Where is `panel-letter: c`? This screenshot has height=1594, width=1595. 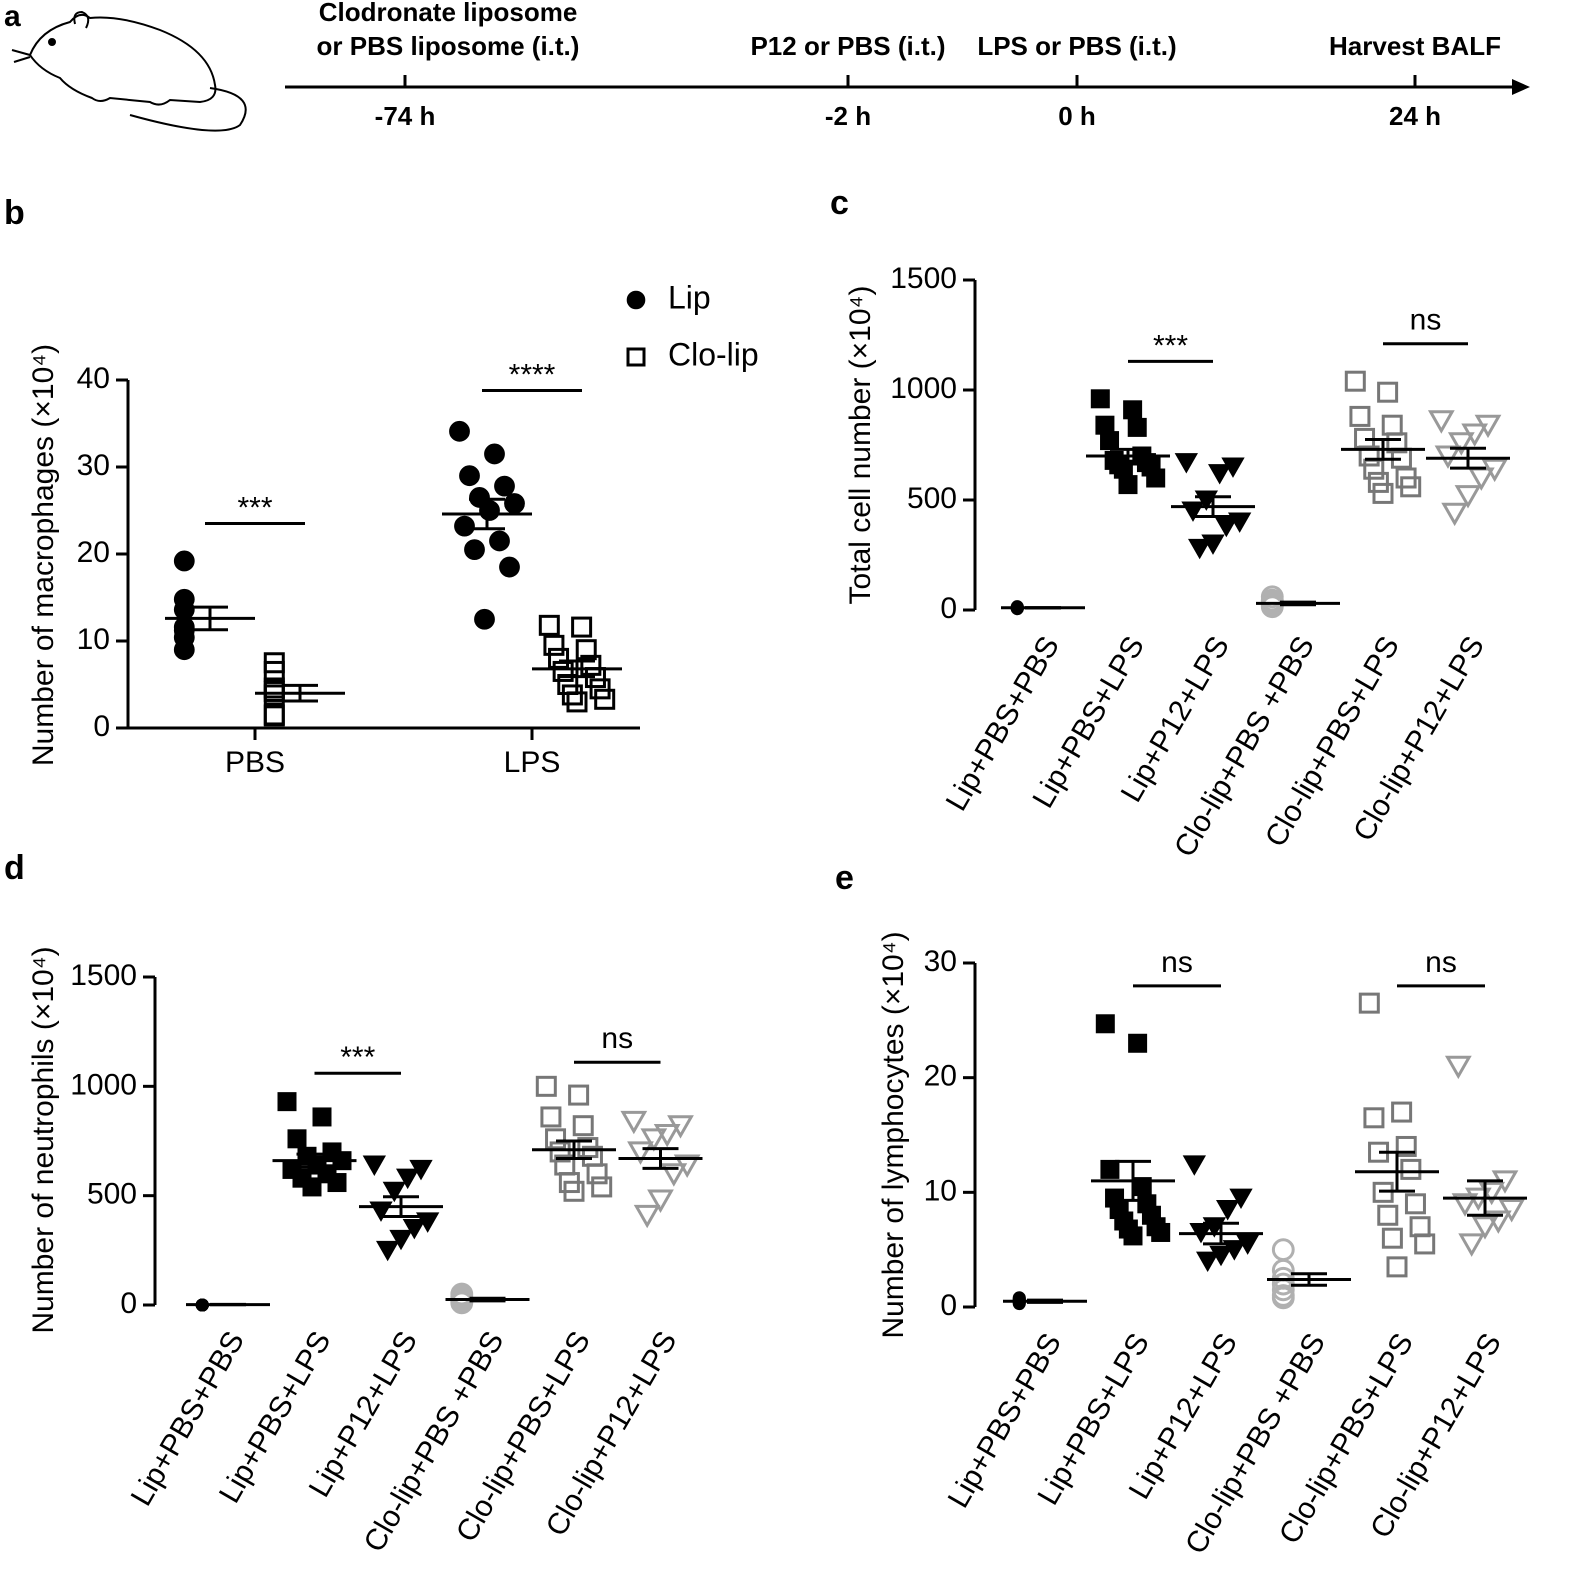
panel-letter: c is located at coordinates (839, 203).